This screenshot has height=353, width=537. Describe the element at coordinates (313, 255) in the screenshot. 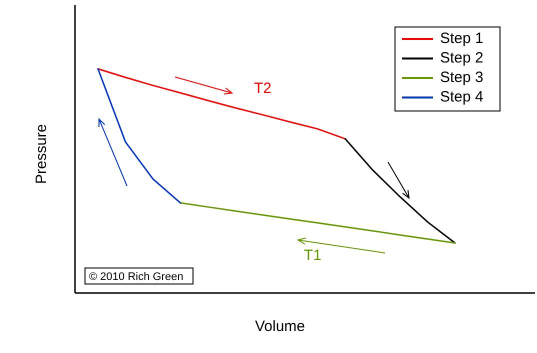

I see `annotation: T1` at that location.